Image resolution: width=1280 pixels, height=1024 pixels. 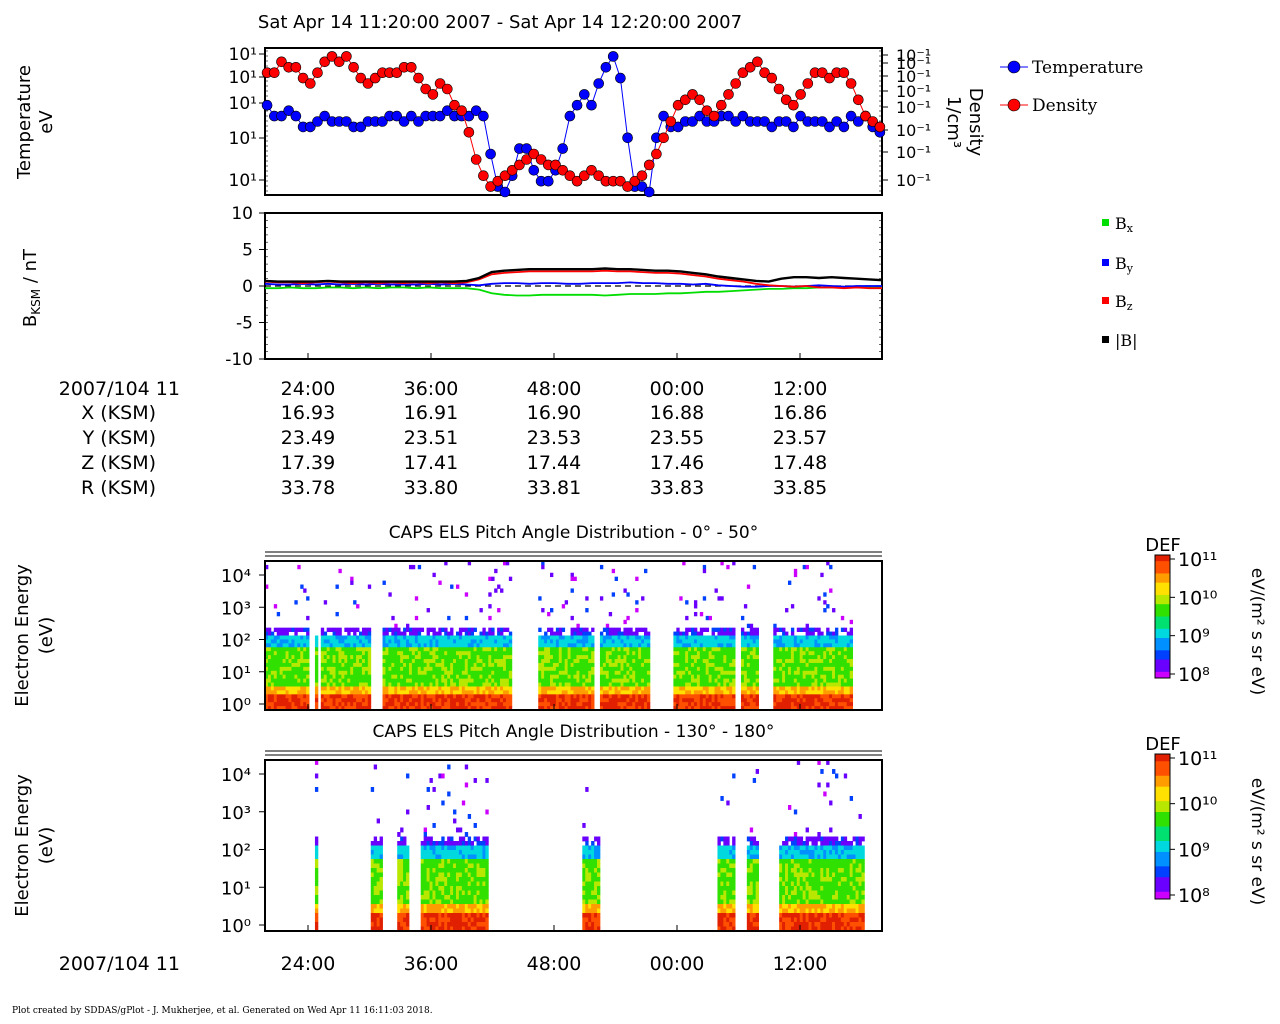 What do you see at coordinates (1162, 603) in the screenshot?
I see `colorbar-swatch` at bounding box center [1162, 603].